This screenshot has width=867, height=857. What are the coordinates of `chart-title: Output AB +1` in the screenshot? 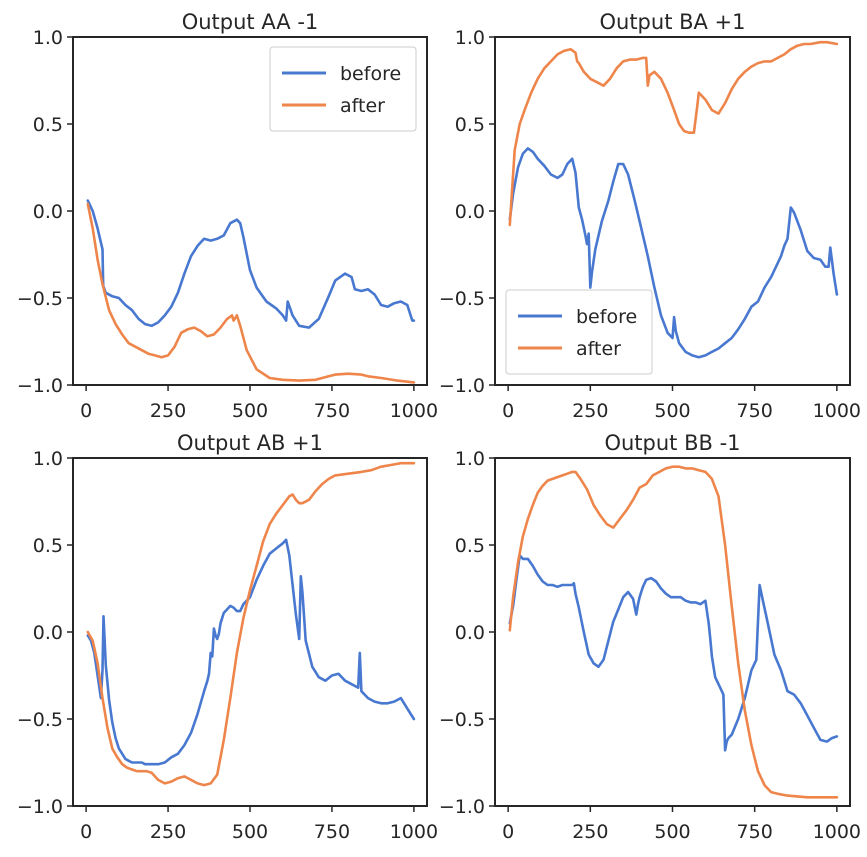 It's located at (250, 443).